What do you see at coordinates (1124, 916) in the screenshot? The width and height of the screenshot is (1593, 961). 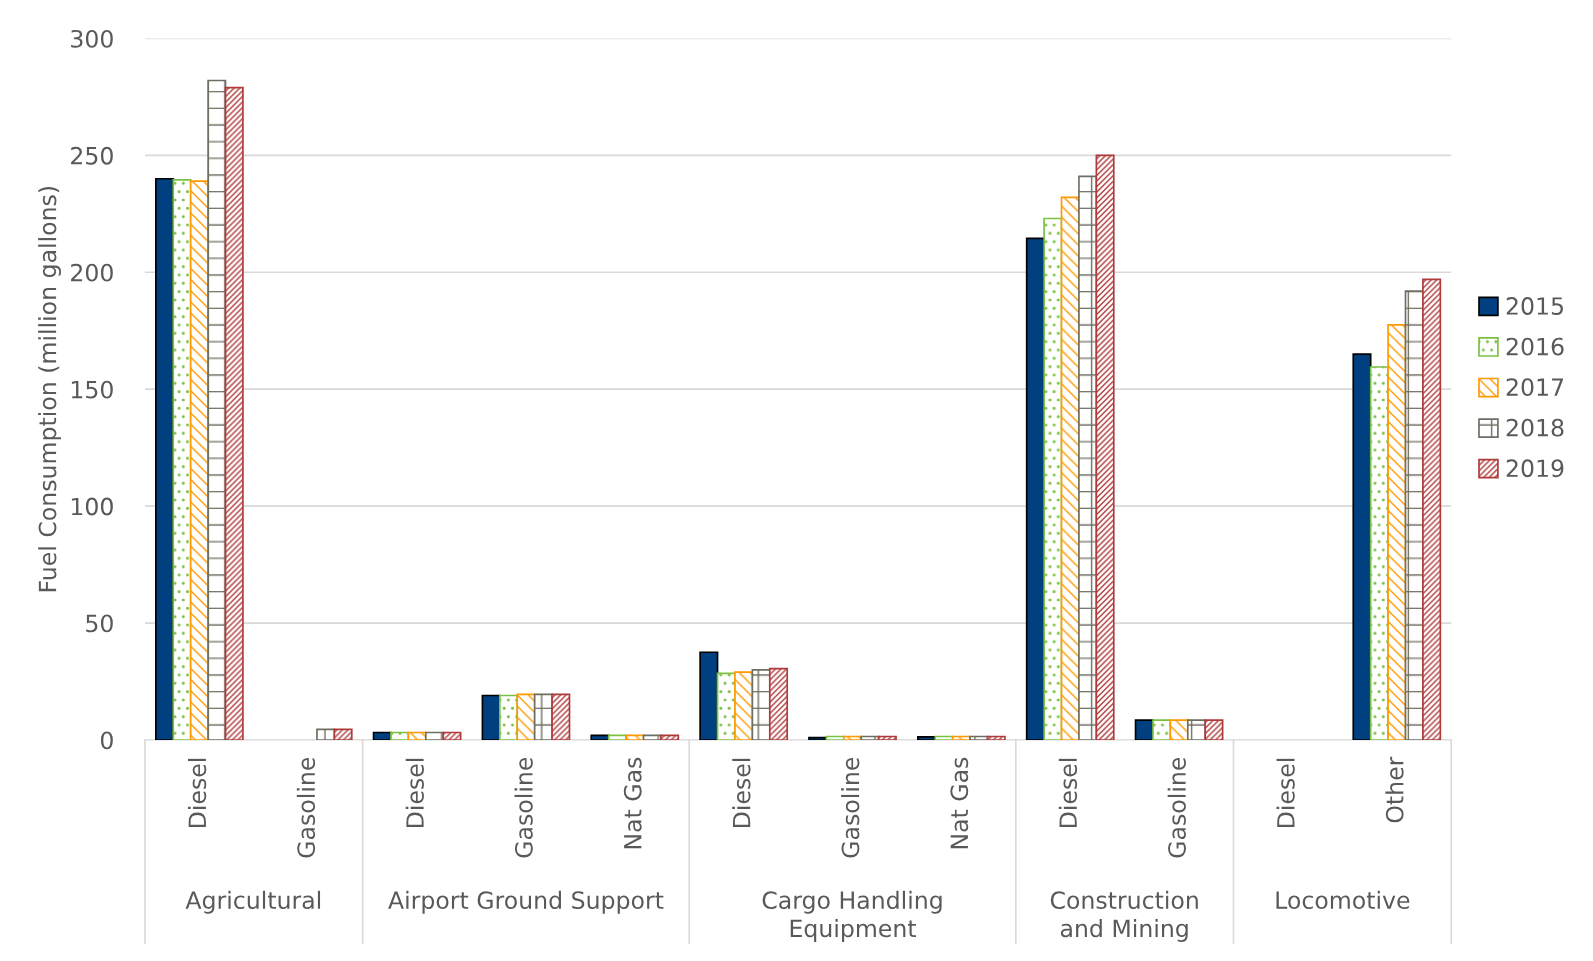 I see `text: Construction and Mining` at bounding box center [1124, 916].